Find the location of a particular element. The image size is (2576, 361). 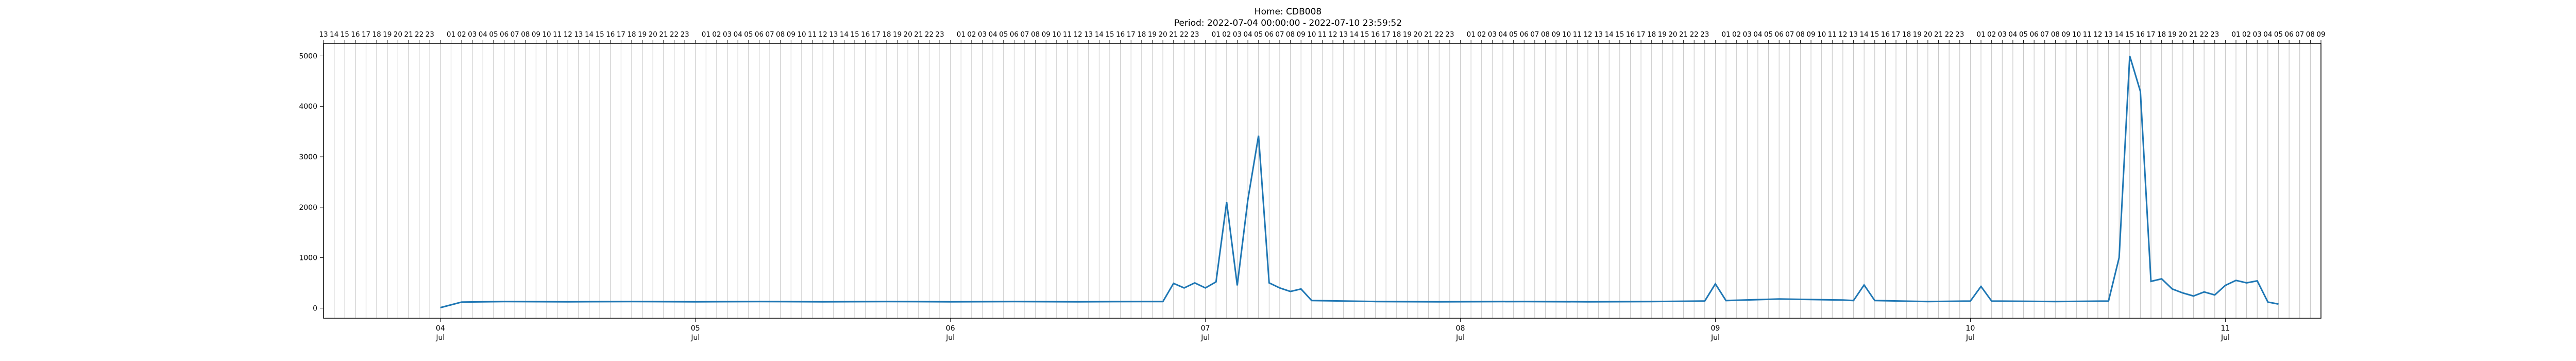

x-tick-day-label: 07 is located at coordinates (1205, 328).